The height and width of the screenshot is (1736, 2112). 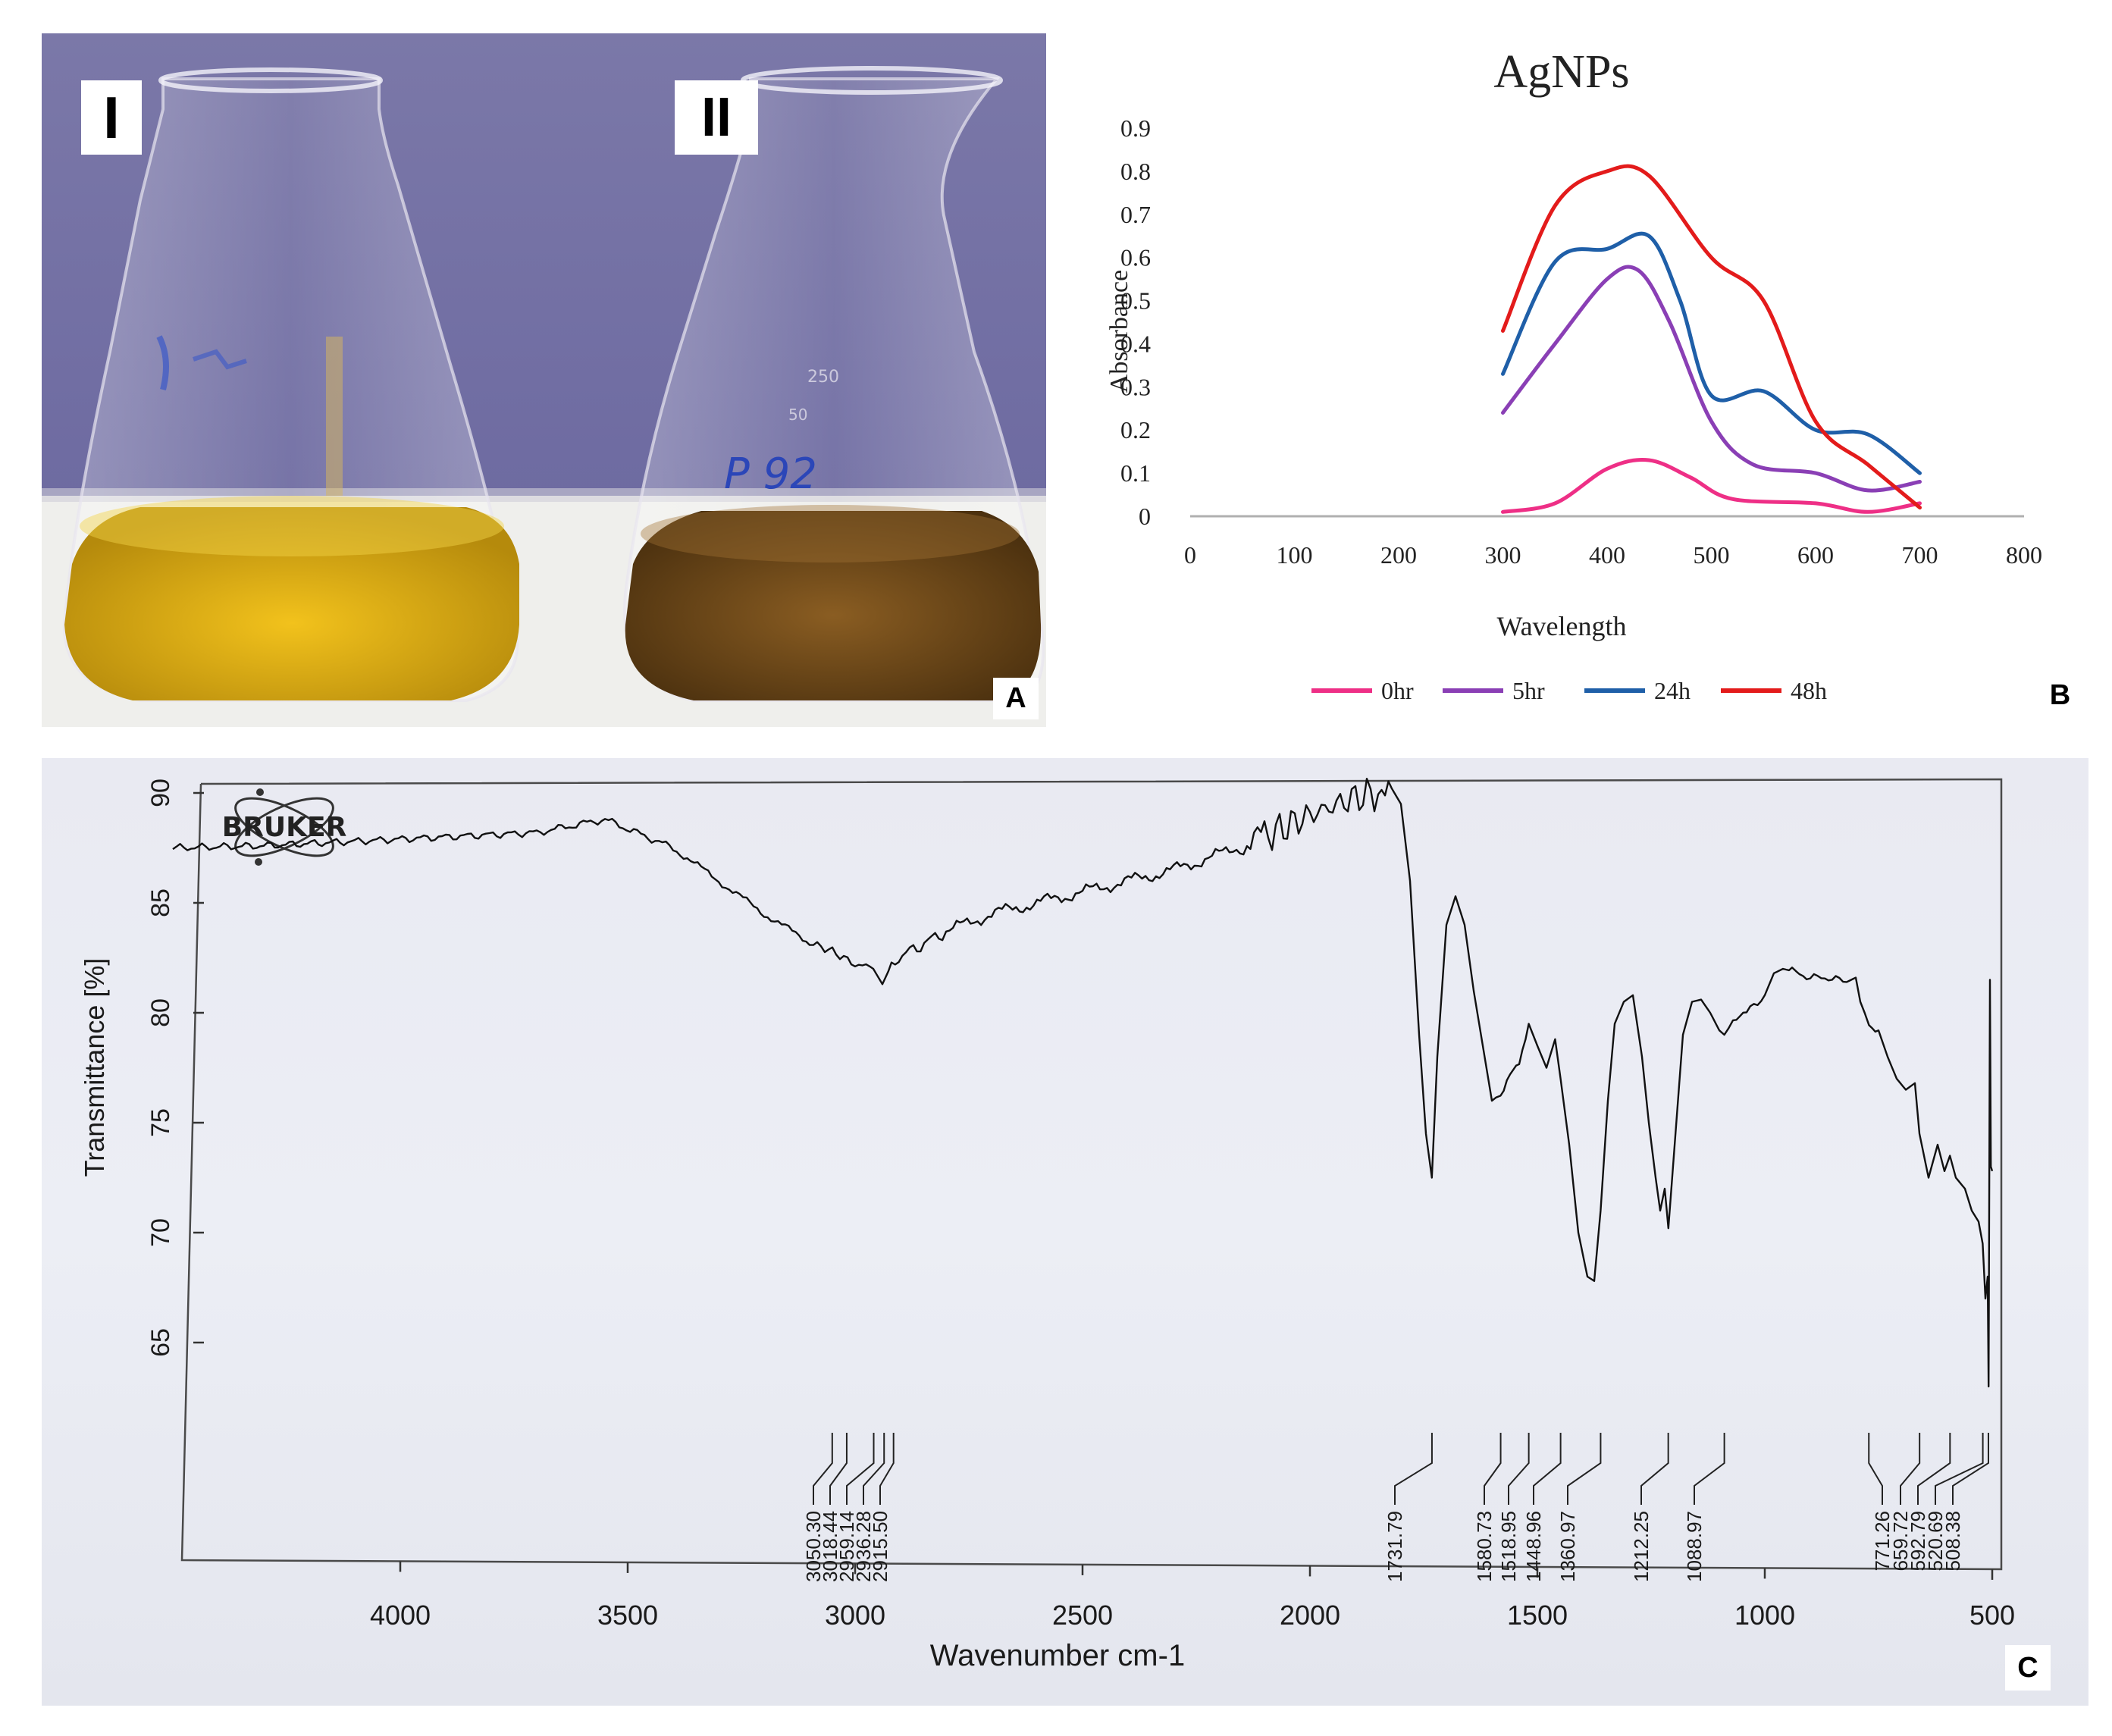 I want to click on uv-x-tick-label: 800, so click(x=2024, y=555).